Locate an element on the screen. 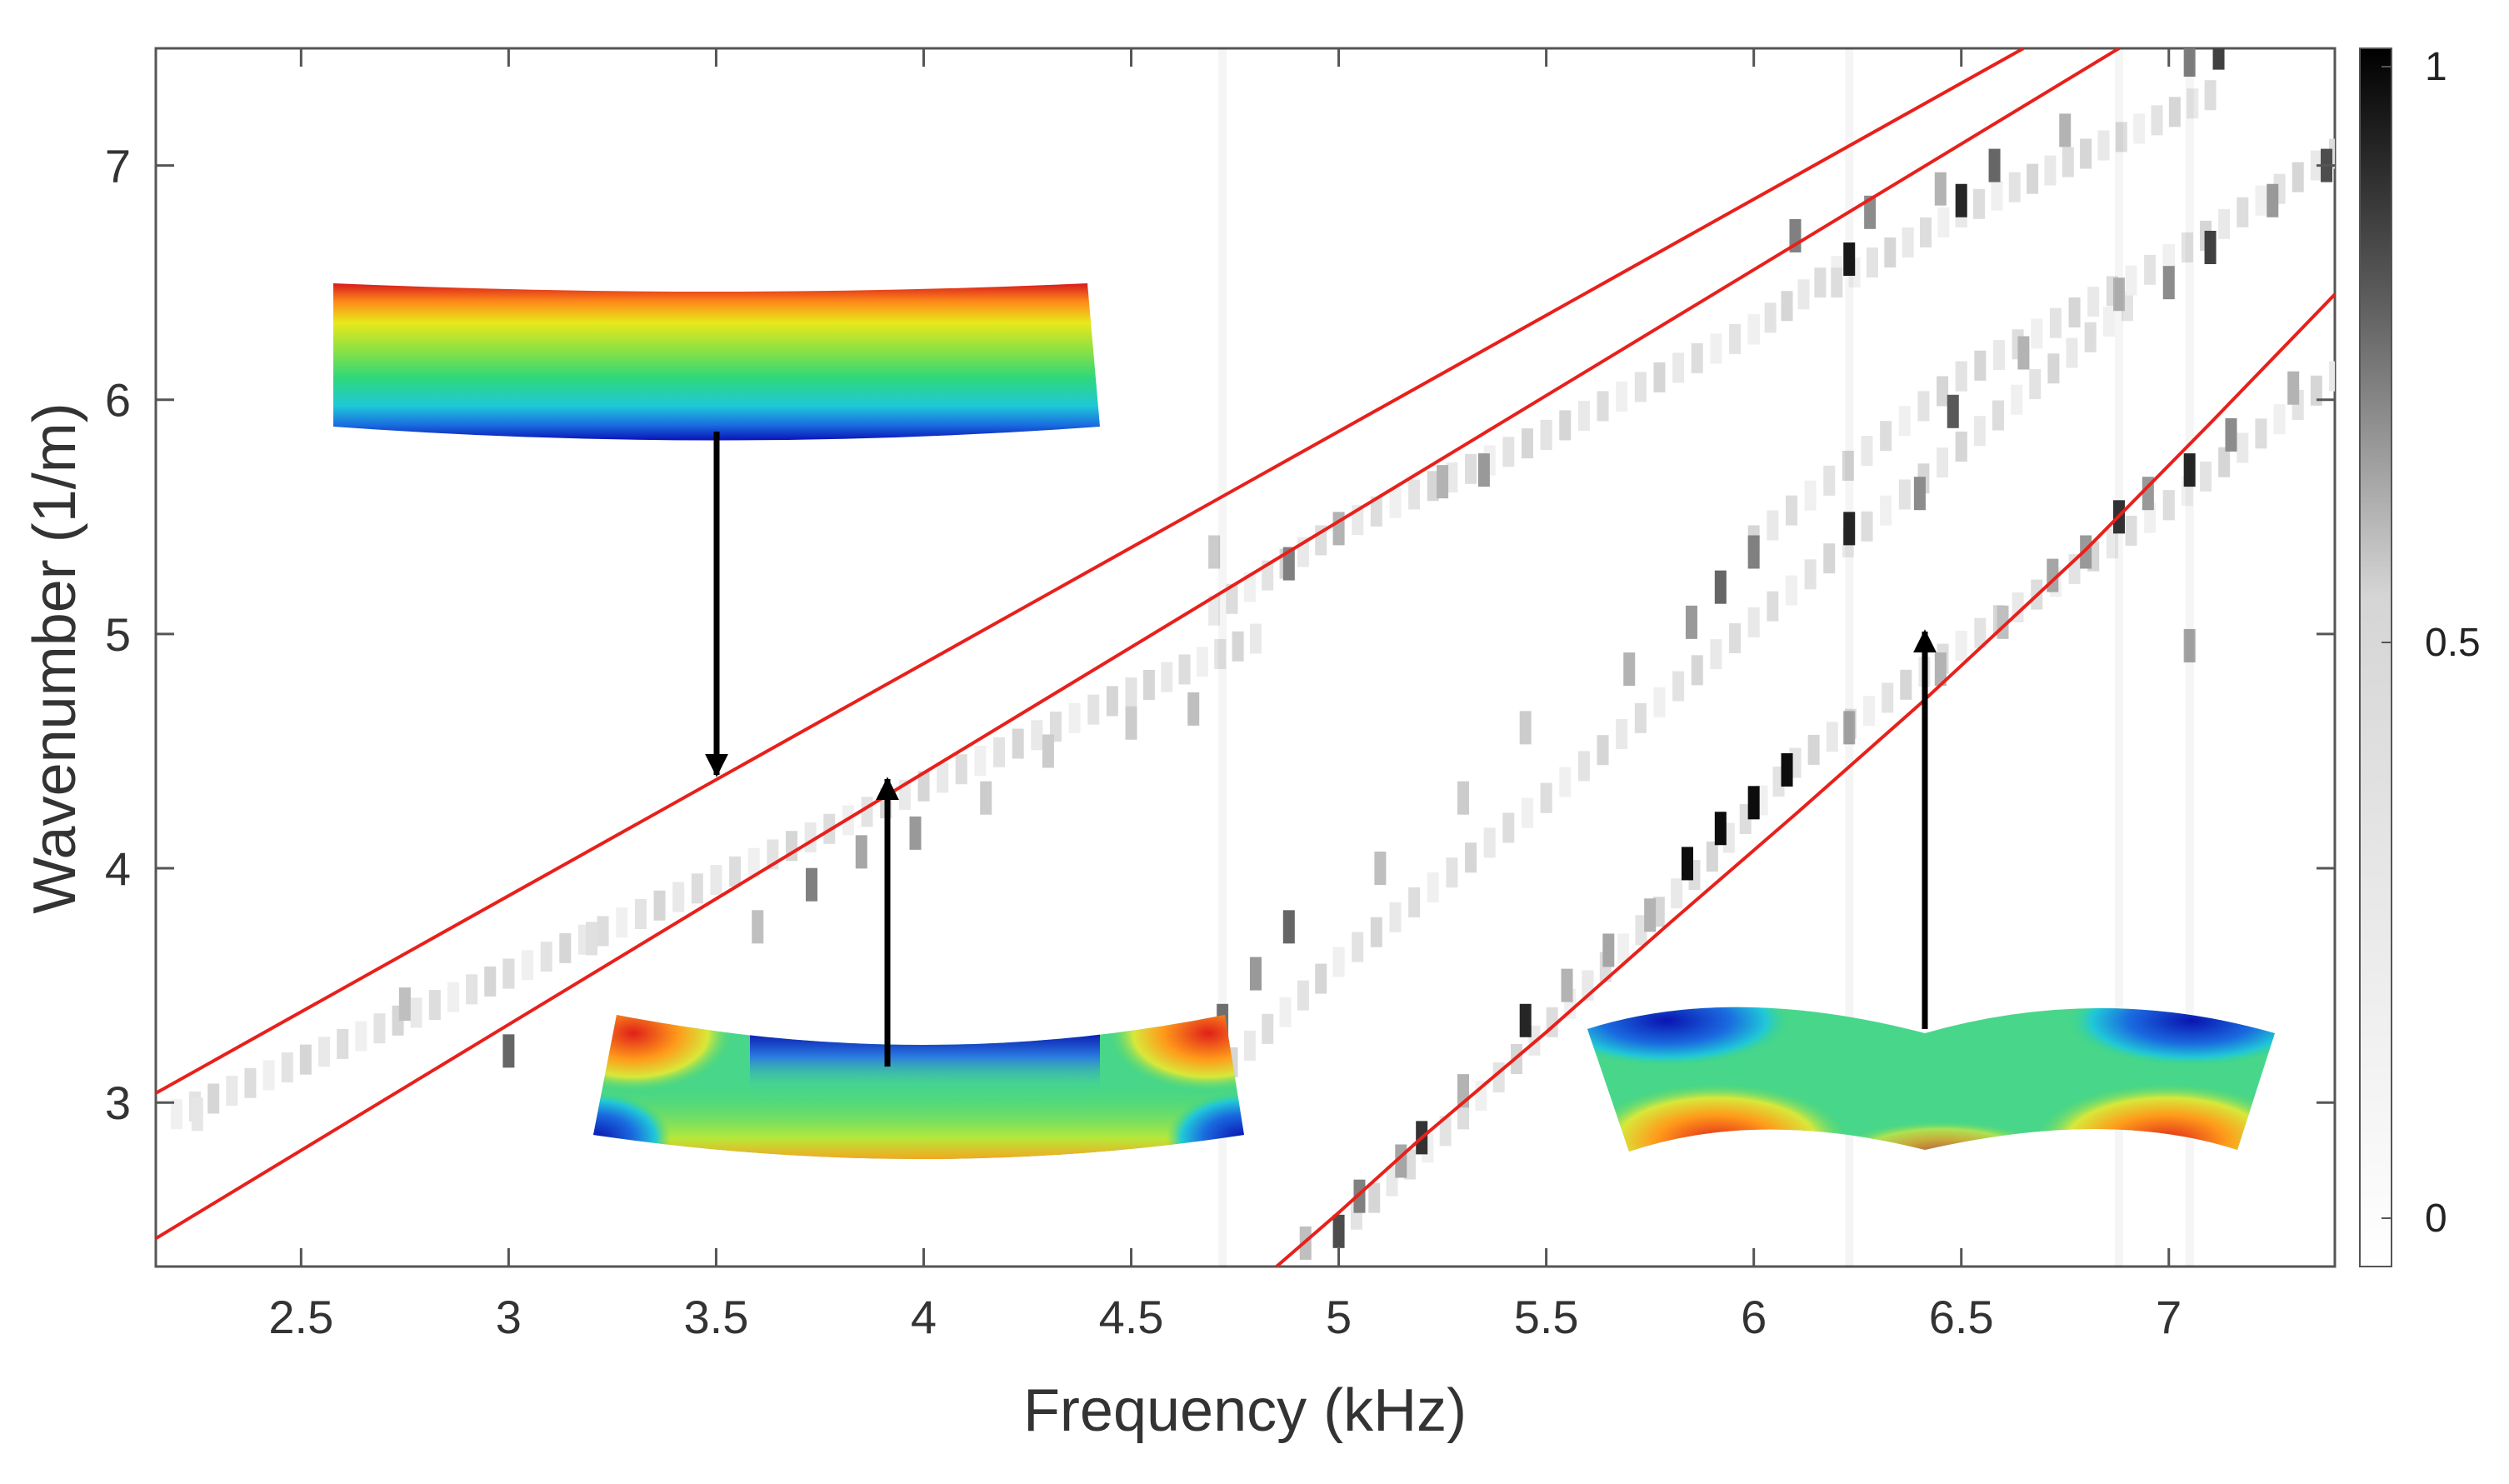 The width and height of the screenshot is (2509, 1484). x-tick-label: 2.5 is located at coordinates (300, 1317).